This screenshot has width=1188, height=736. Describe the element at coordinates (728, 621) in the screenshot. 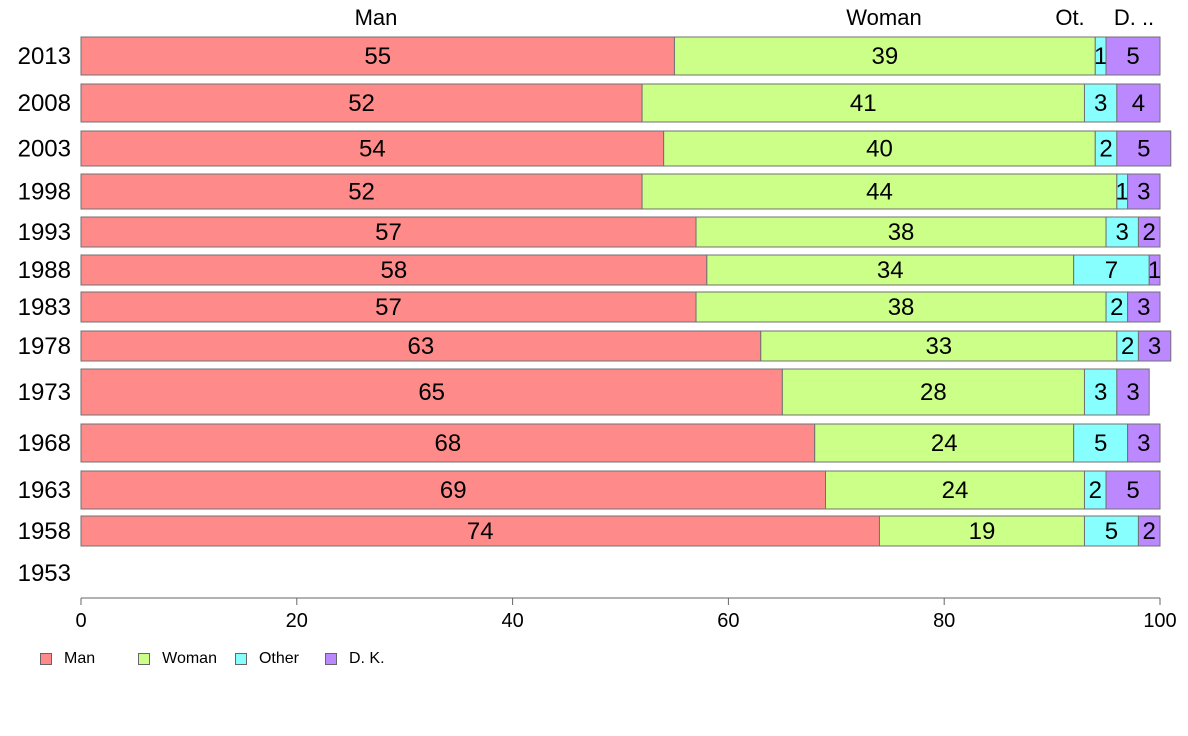

I see `x-tick-label-60: 60` at that location.